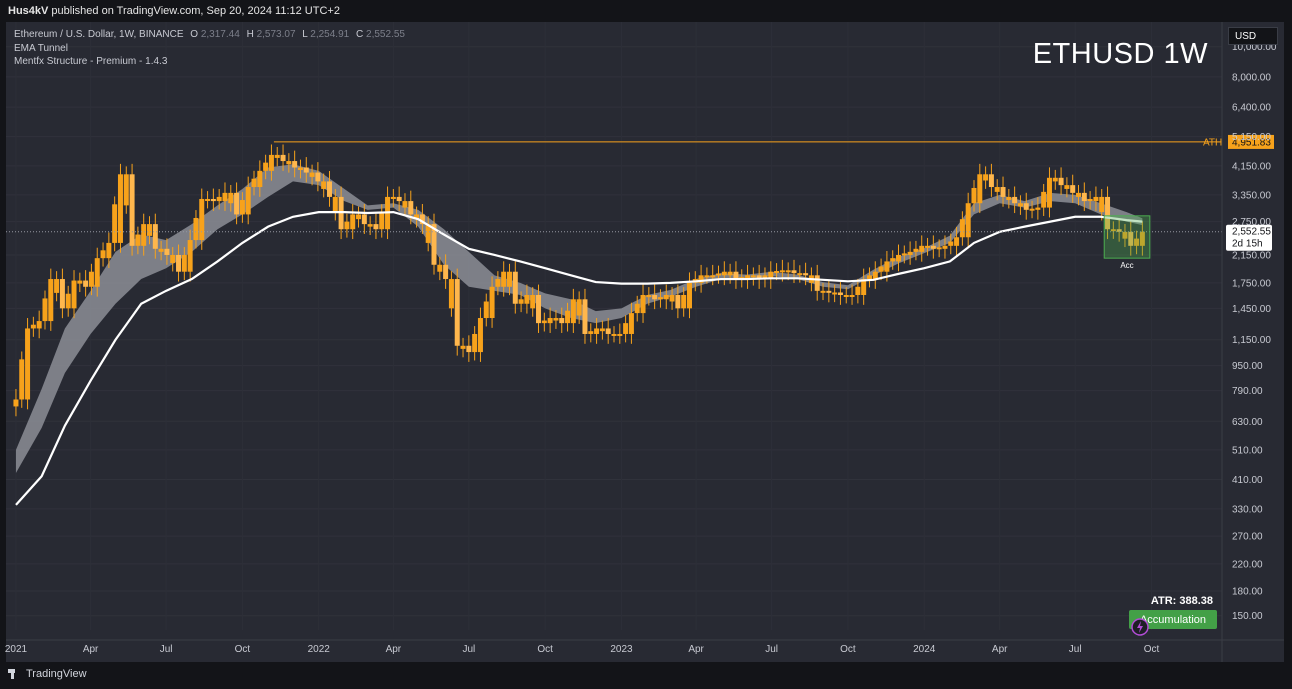  Describe the element at coordinates (1253, 36) in the screenshot. I see `currency-button: USD` at that location.